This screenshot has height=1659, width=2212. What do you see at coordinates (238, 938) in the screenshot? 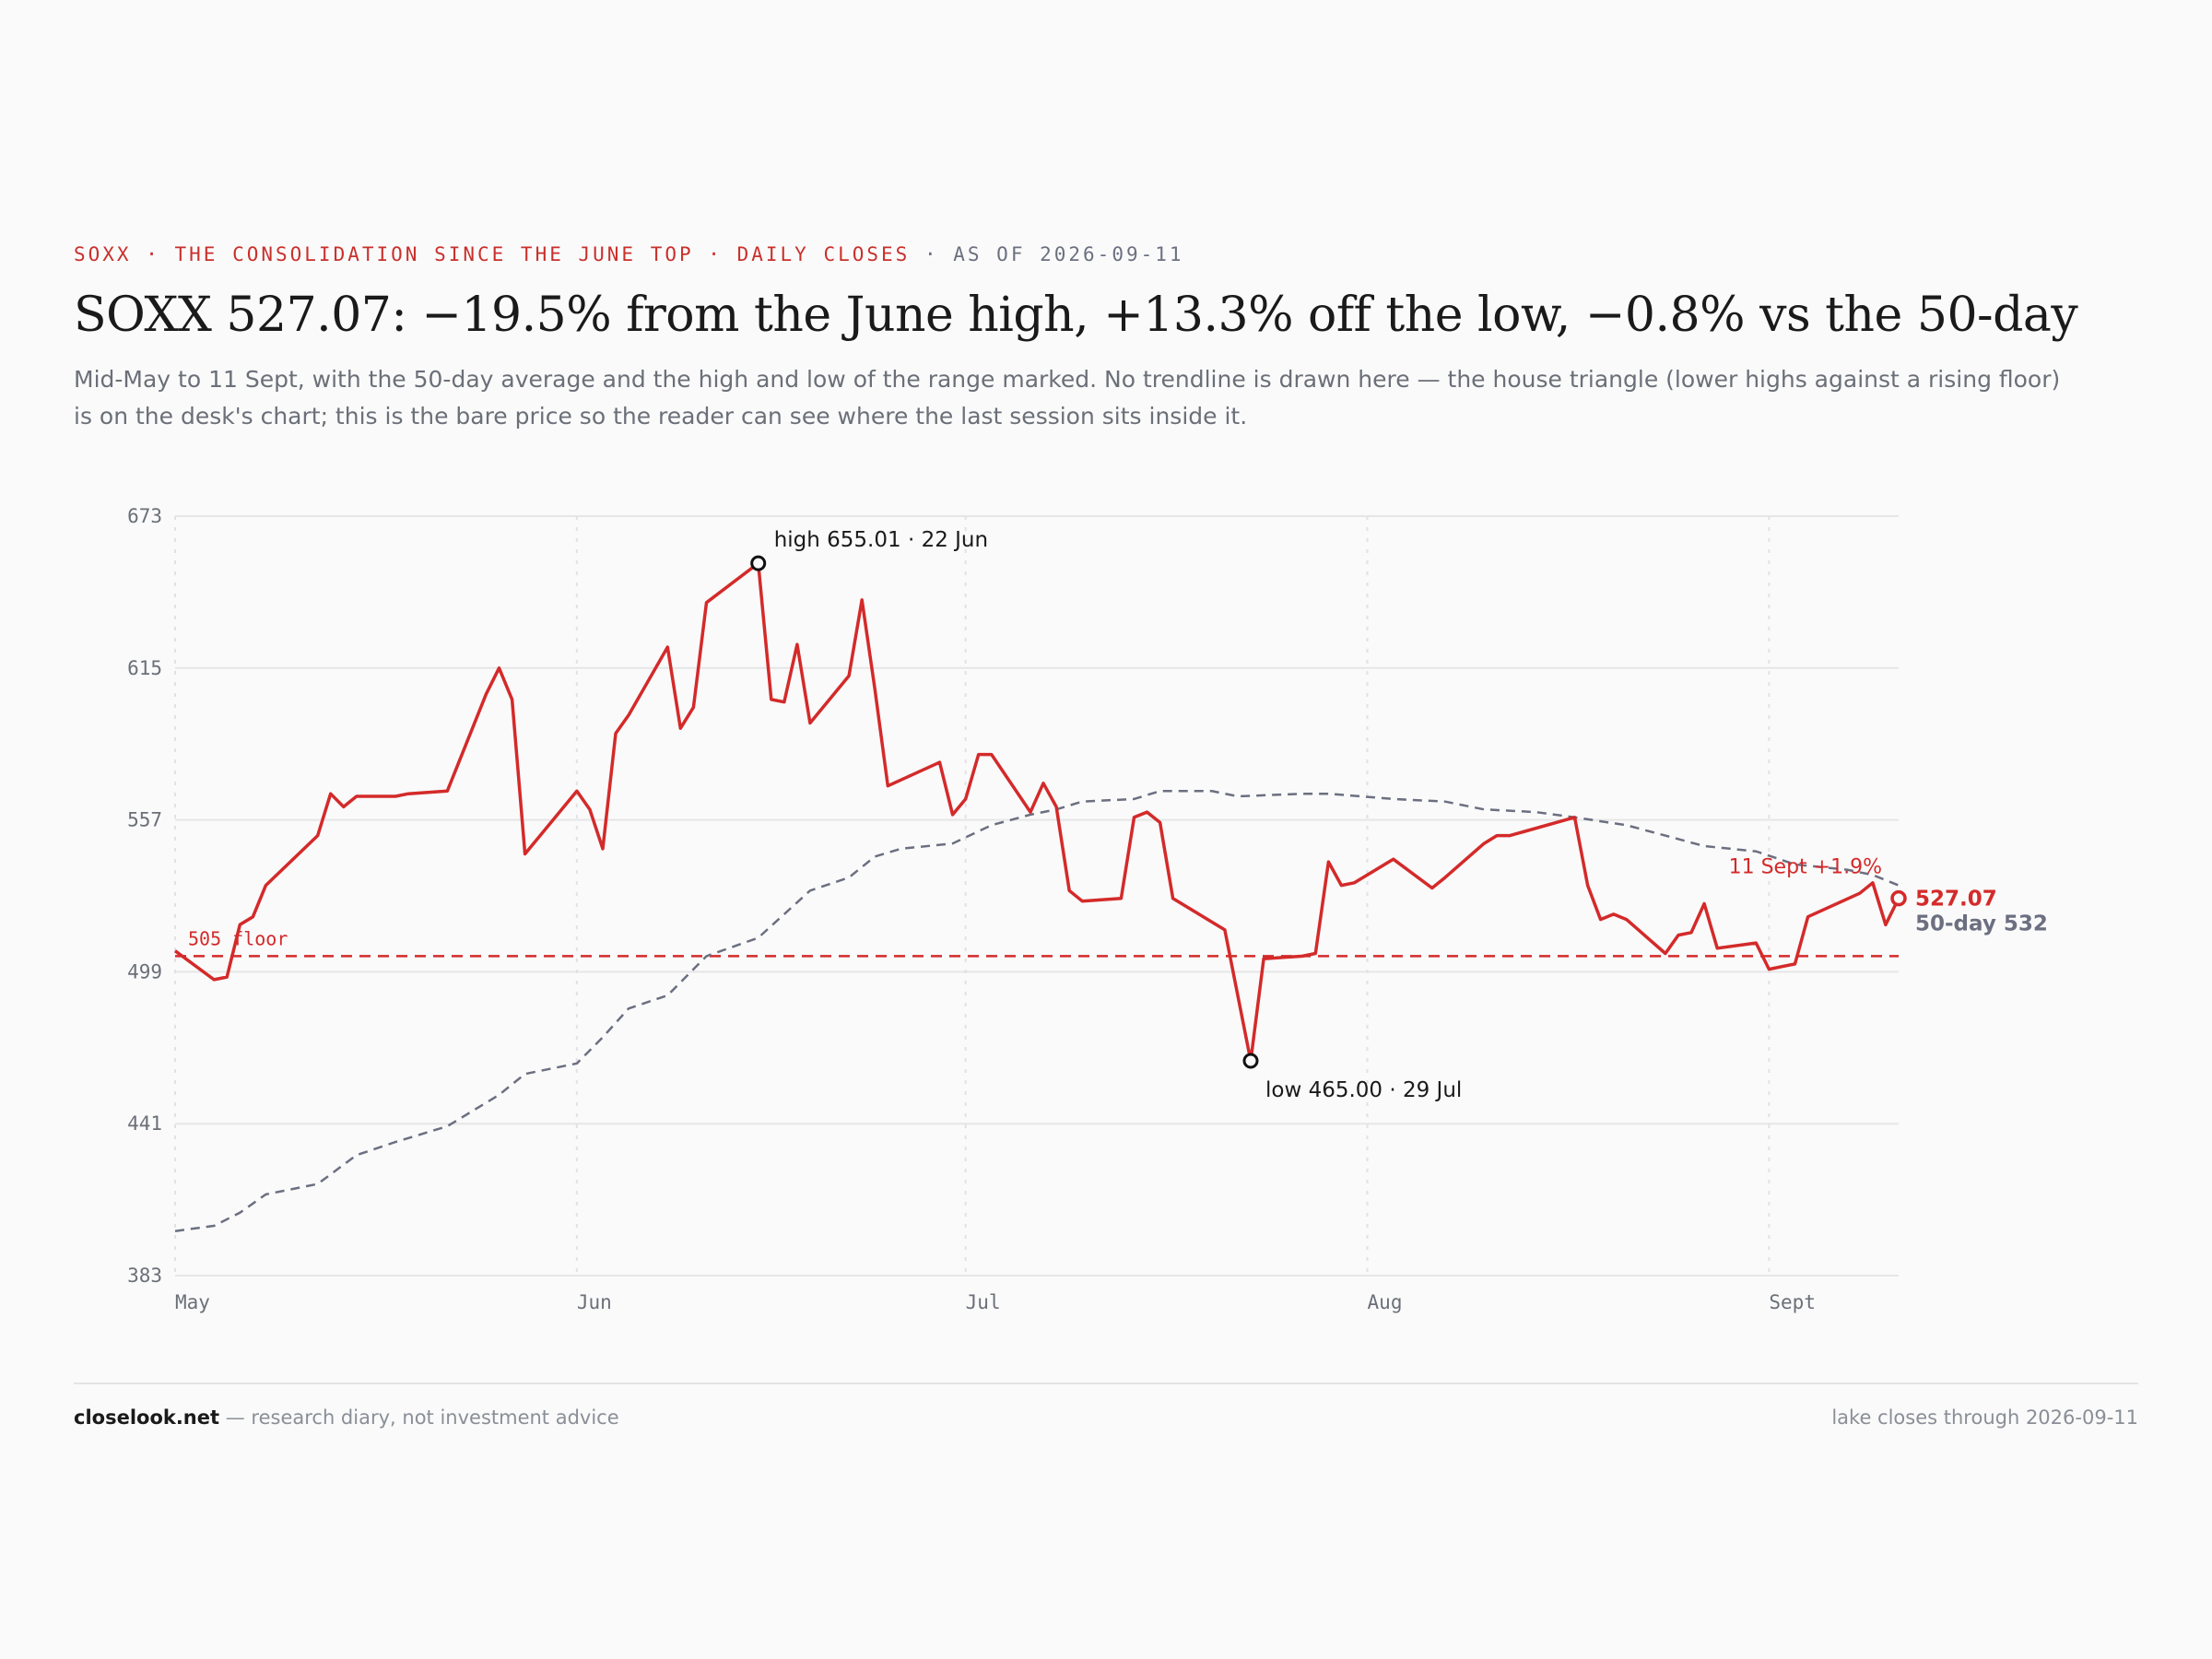
I see `floor-label: 505 floor` at bounding box center [238, 938].